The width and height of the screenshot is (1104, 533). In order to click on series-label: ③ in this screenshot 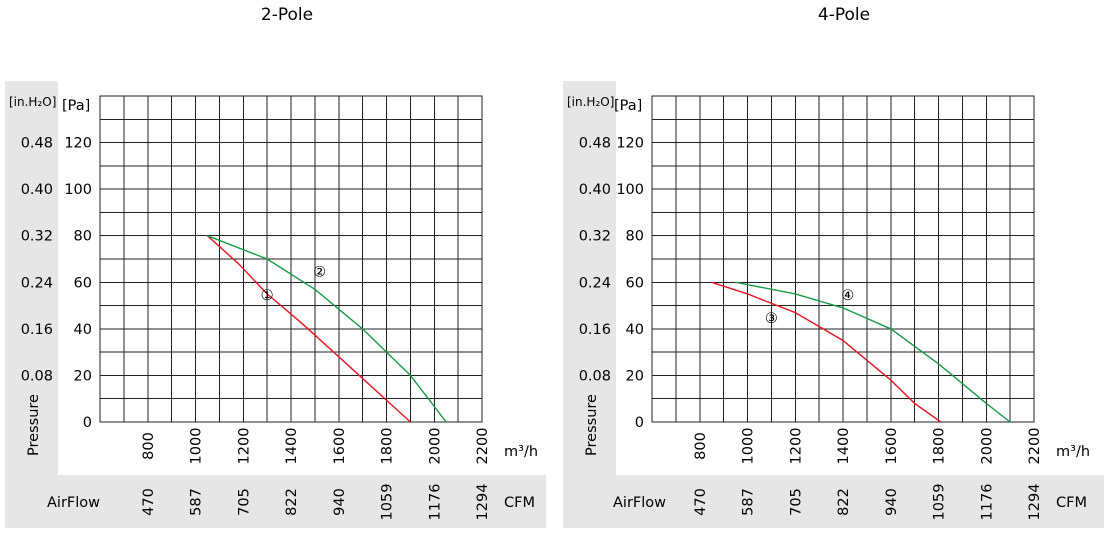, I will do `click(771, 319)`.